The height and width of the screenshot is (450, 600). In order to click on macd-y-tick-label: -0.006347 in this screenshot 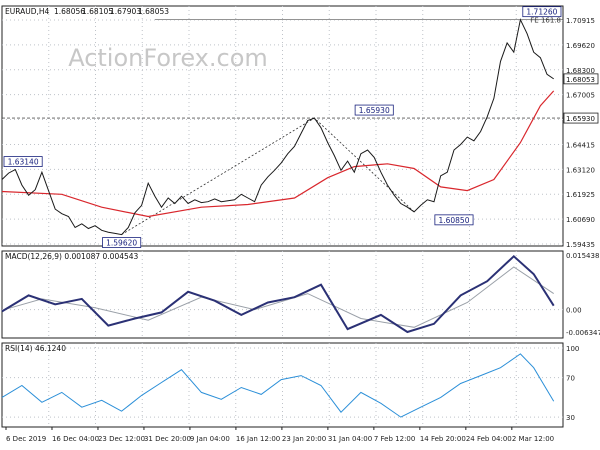, I will do `click(583, 333)`.